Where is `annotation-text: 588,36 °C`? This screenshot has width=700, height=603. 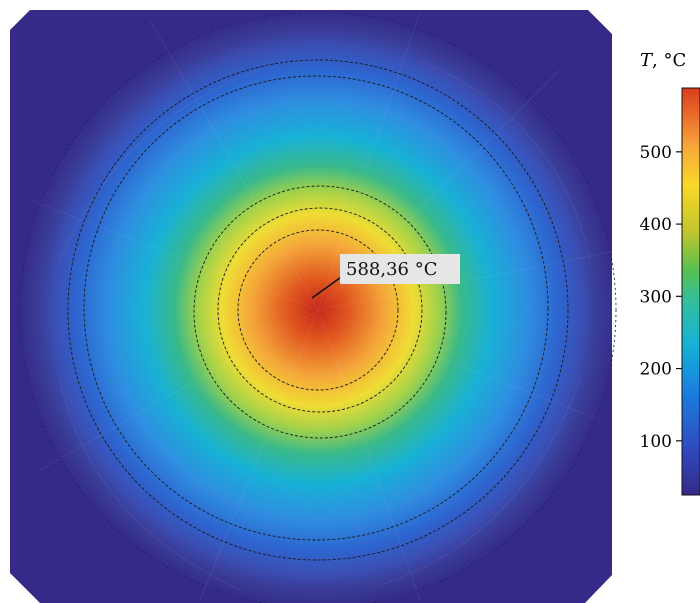
annotation-text: 588,36 °C is located at coordinates (391, 269).